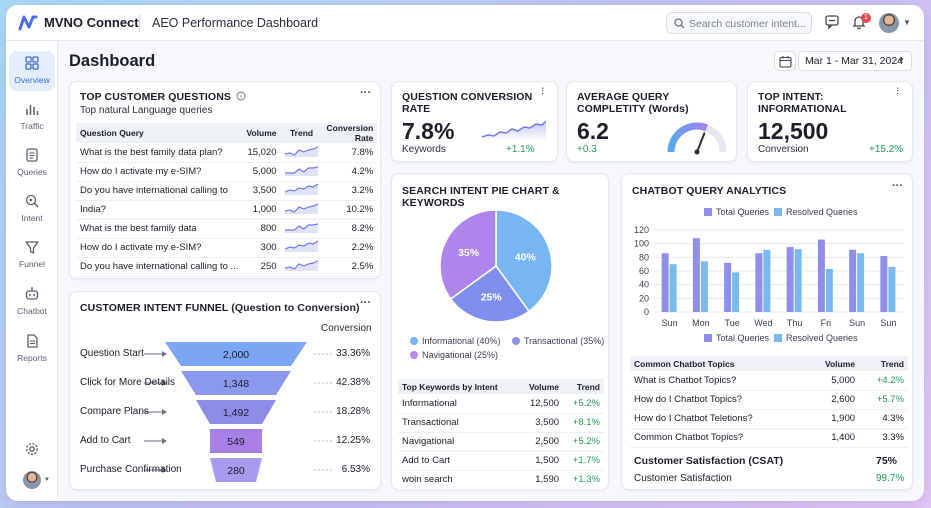 The width and height of the screenshot is (931, 508). What do you see at coordinates (833, 381) in the screenshot?
I see `volume-cell: 5,000` at bounding box center [833, 381].